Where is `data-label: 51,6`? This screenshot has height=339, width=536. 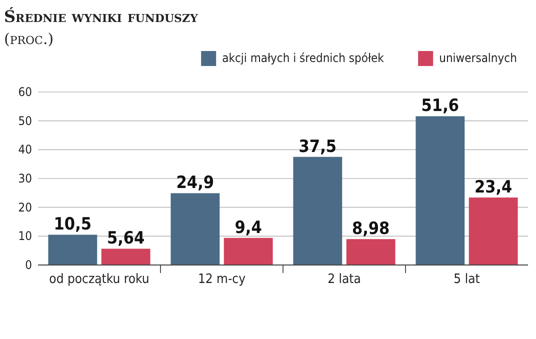
data-label: 51,6 is located at coordinates (440, 106).